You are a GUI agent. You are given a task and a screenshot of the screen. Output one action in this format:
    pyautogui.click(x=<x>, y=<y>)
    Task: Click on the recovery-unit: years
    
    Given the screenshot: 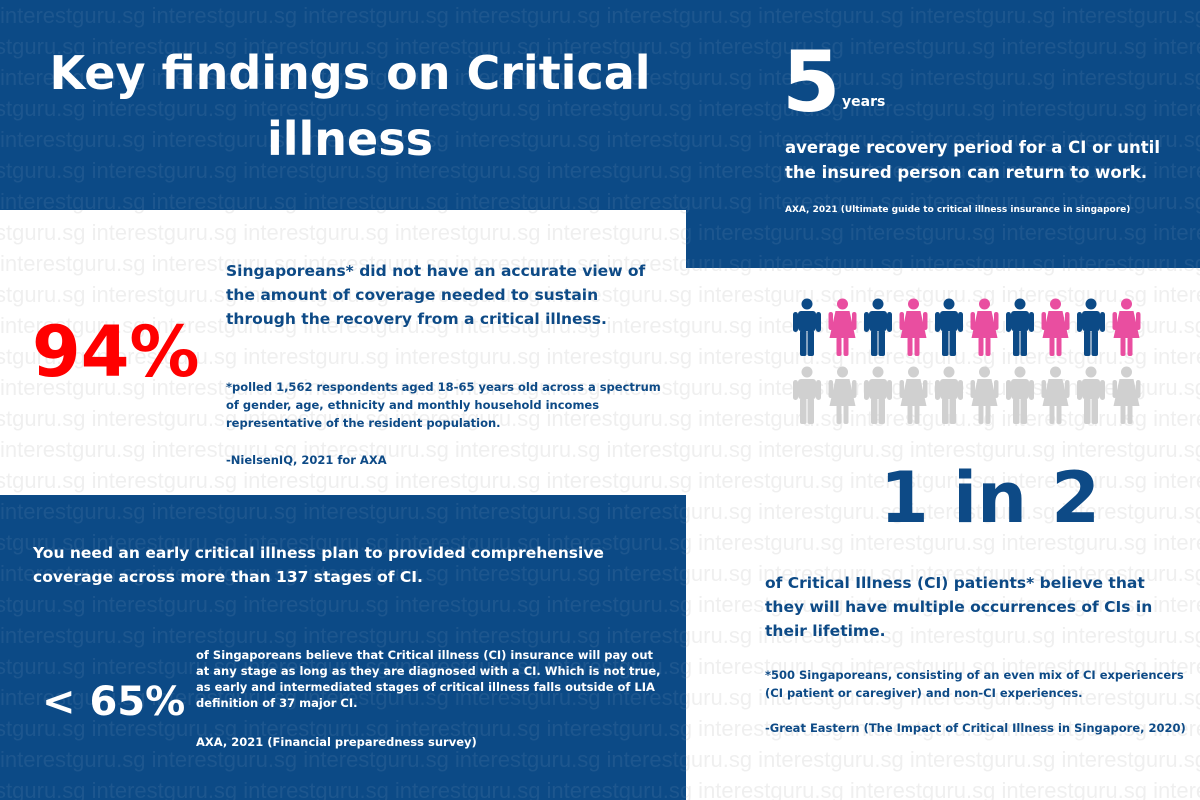 What is the action you would take?
    pyautogui.click(x=864, y=102)
    